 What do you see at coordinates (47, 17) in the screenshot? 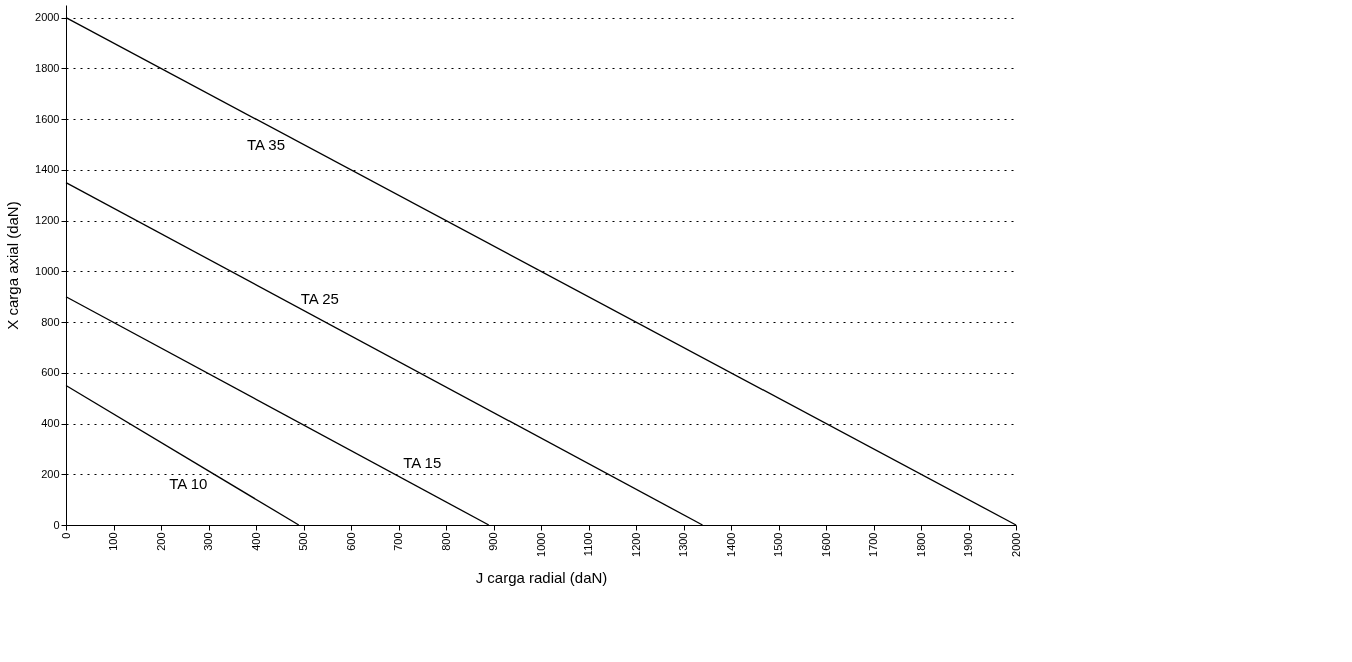
I see `y-tick-label: 2000` at bounding box center [47, 17].